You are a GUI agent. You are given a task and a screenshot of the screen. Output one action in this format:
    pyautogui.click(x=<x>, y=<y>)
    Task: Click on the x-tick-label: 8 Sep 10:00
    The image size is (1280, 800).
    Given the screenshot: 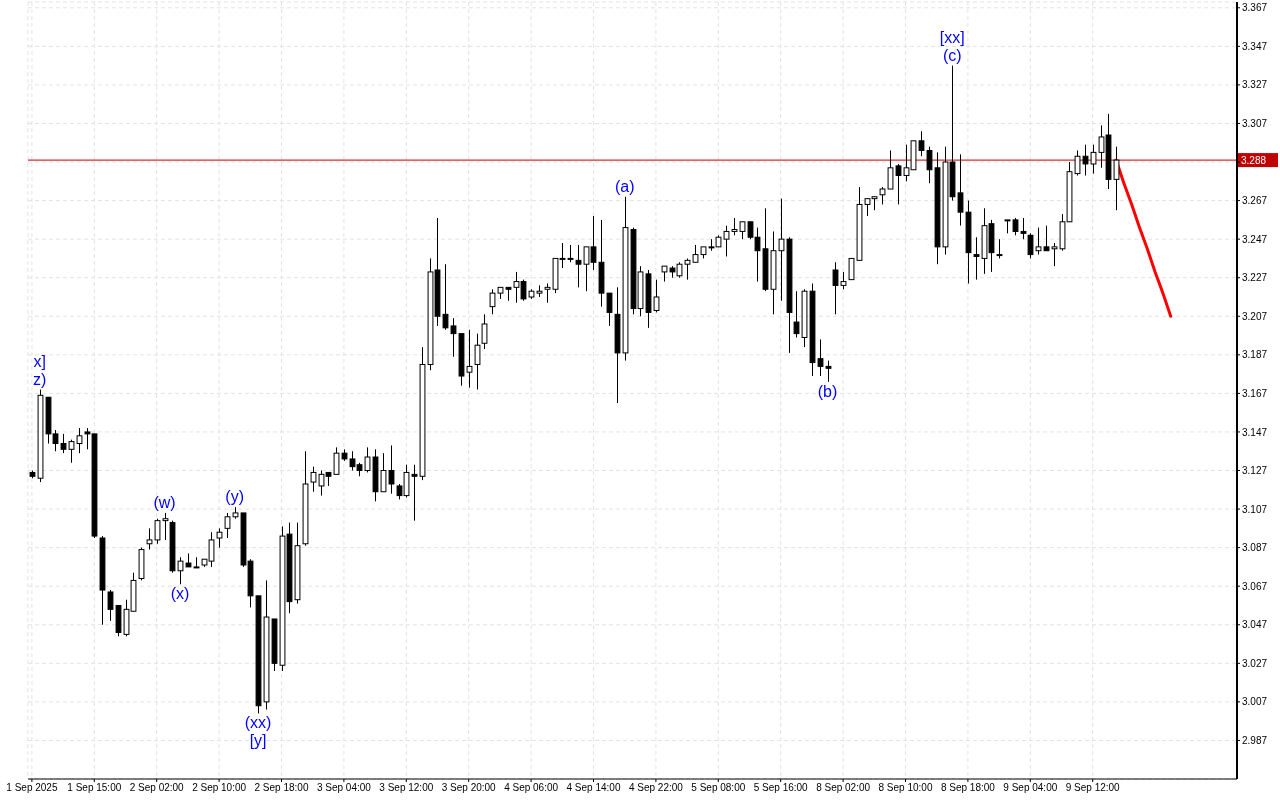 What is the action you would take?
    pyautogui.click(x=905, y=788)
    